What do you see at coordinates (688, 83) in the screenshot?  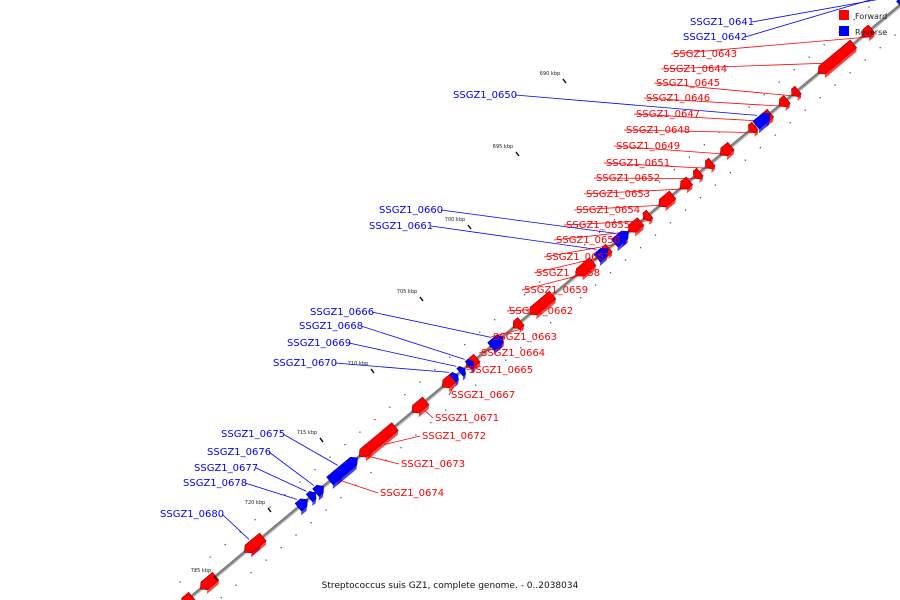 I see `gene-label-ssgz1_0645: SSGZ1_0645` at bounding box center [688, 83].